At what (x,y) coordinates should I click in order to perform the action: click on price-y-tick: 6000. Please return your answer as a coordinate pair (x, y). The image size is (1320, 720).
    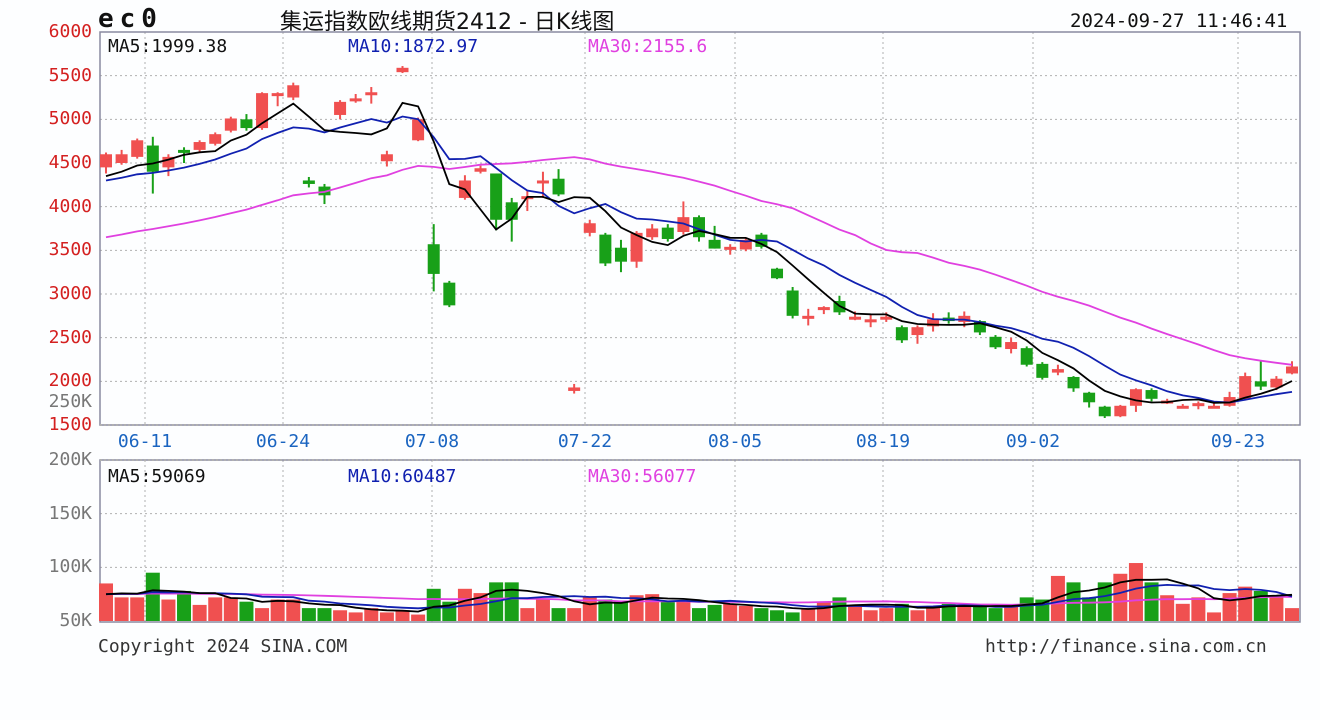
    Looking at the image, I should click on (70, 31).